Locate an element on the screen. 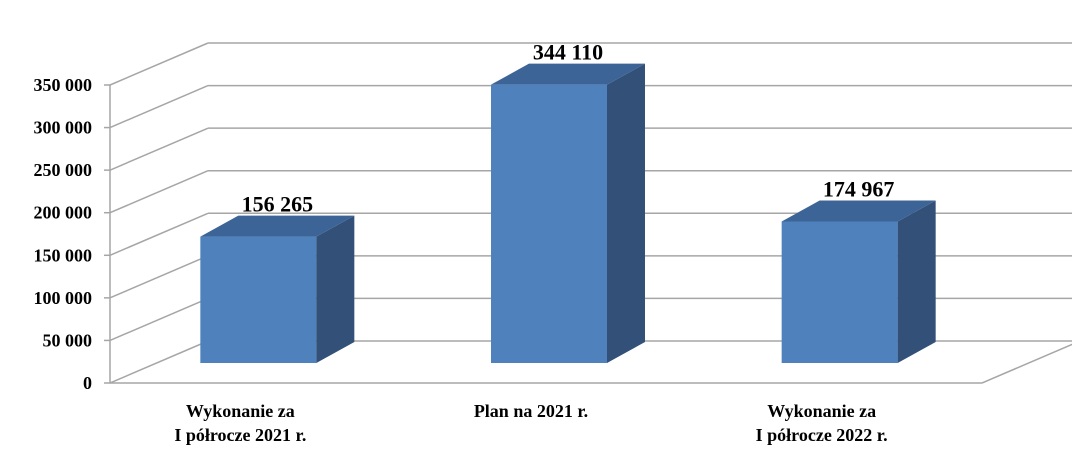  category-label-2: Wykonanie za I półrocze 2022 r. is located at coordinates (822, 423).